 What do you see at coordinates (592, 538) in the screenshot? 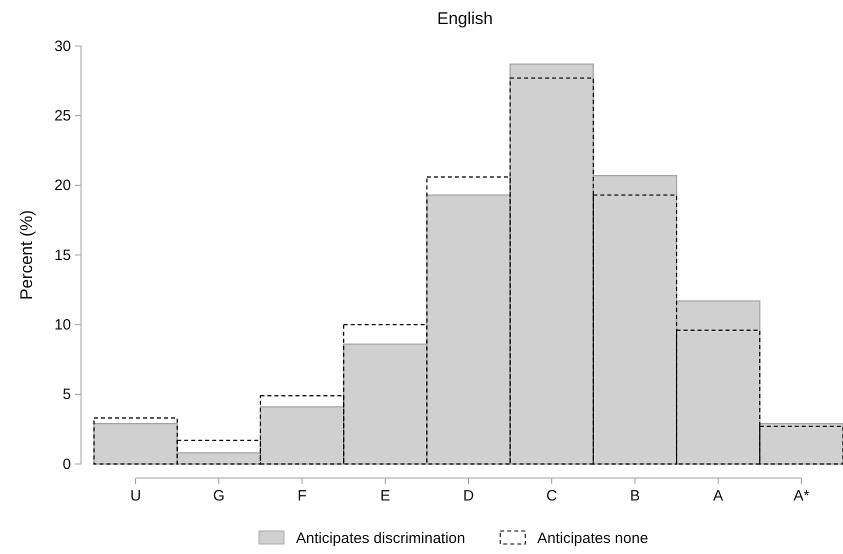
I see `legend-label: Anticipates none` at bounding box center [592, 538].